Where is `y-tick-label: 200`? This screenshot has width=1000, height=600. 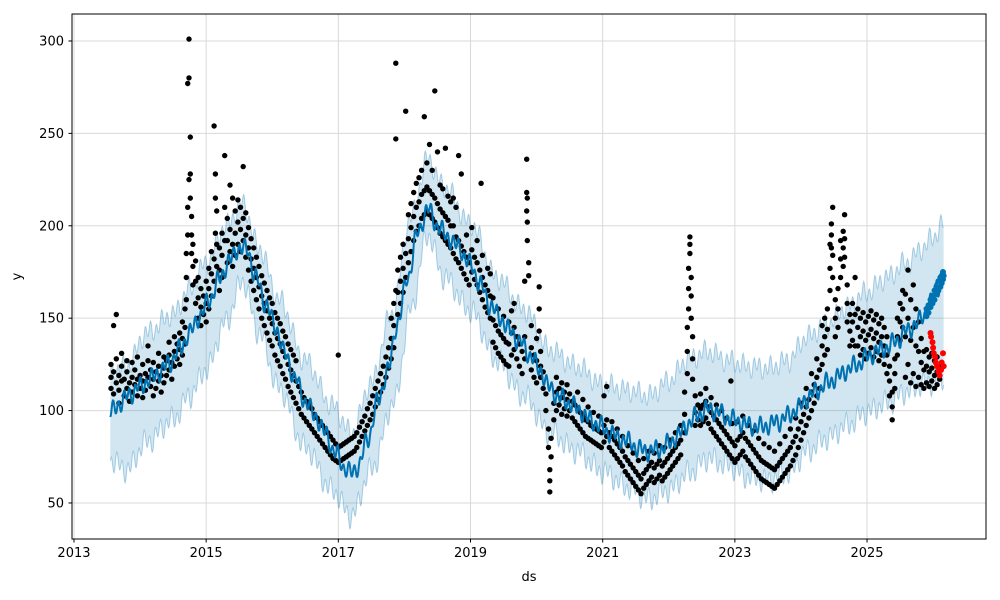 y-tick-label: 200 is located at coordinates (51, 226).